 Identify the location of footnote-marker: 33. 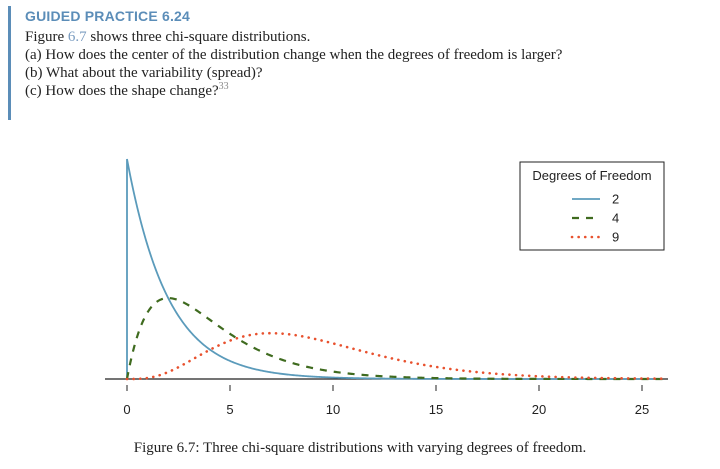
(223, 86).